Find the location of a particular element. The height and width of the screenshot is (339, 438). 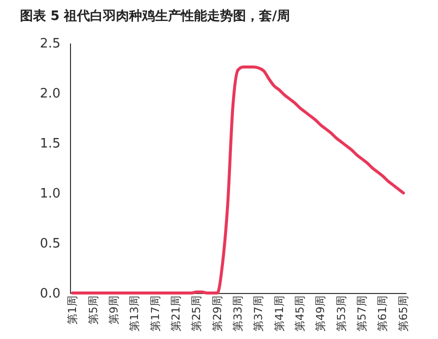

y-tick-label: 1.5 is located at coordinates (50, 144).